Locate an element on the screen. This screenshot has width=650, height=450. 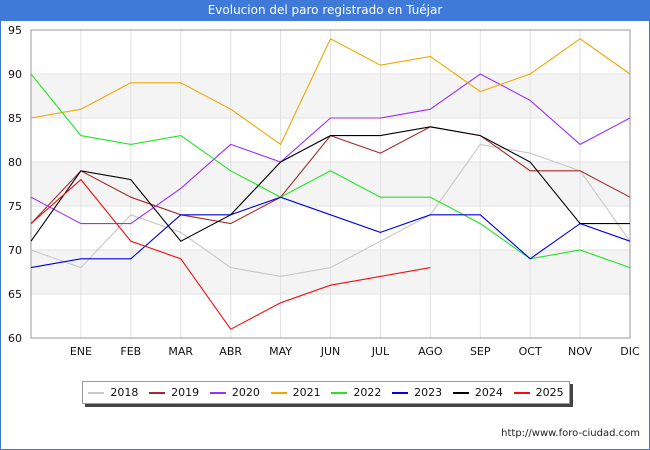
y-tick-label: 60 is located at coordinates (15, 338).